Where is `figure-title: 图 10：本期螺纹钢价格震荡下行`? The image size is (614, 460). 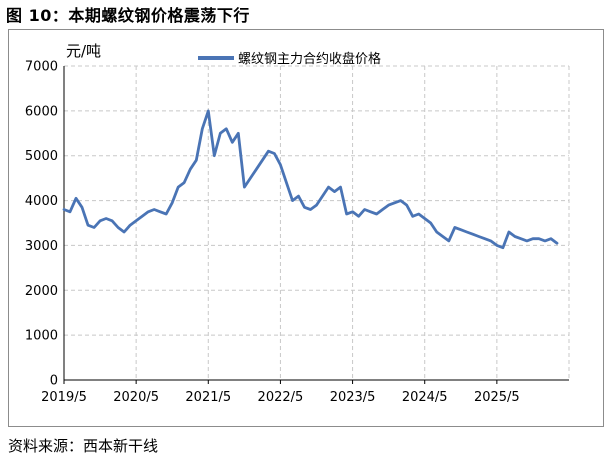 figure-title: 图 10：本期螺纹钢价格震荡下行 is located at coordinates (128, 15).